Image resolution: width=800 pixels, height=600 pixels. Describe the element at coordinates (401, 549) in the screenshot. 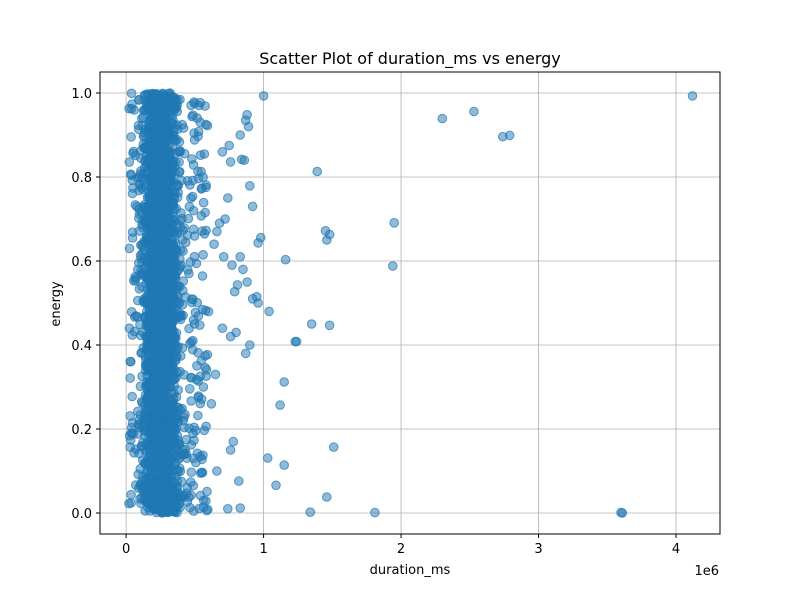

I see `x-tick-label: 2` at that location.